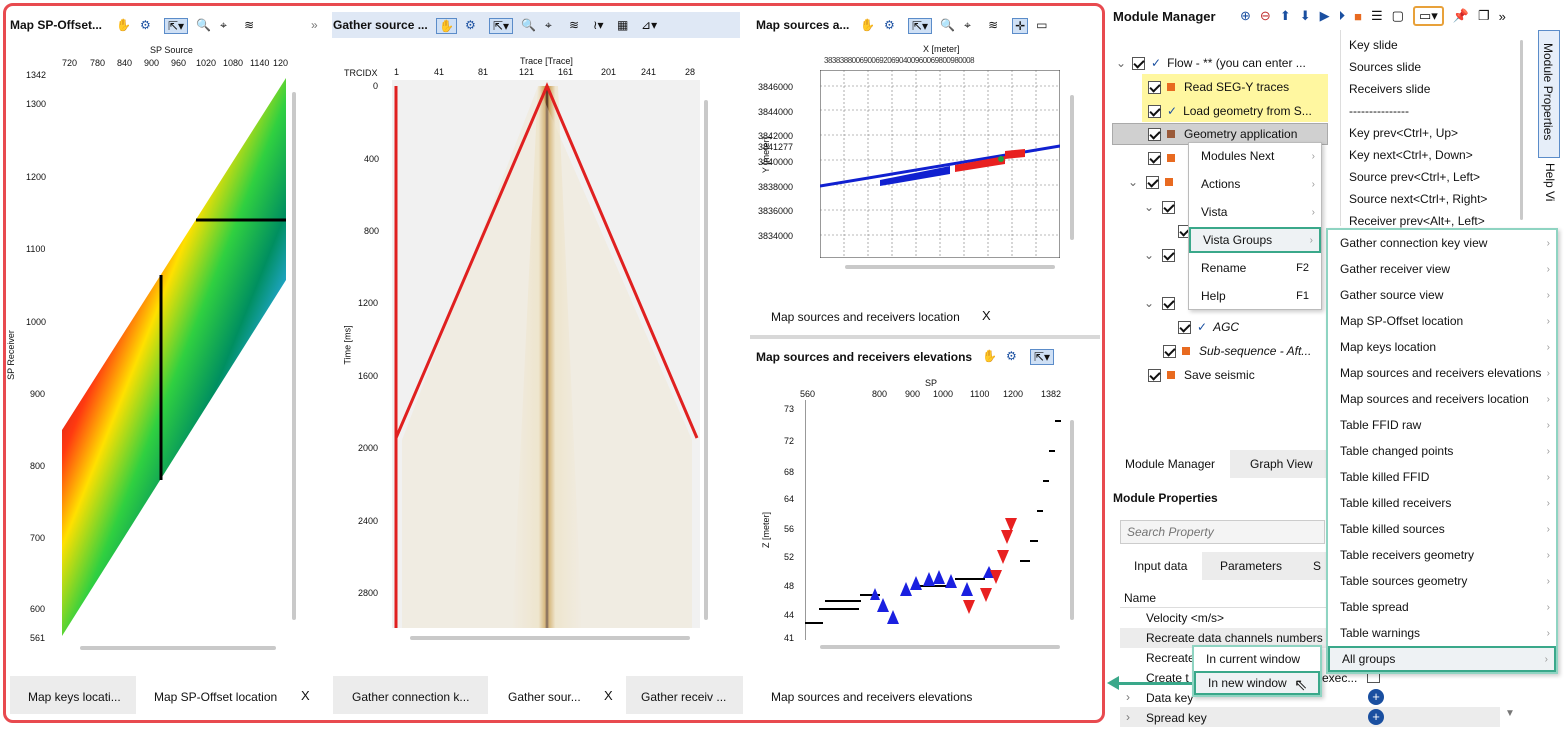 This screenshot has height=732, width=1565. I want to click on vista-group-item: Table sources geometry ›, so click(1442, 581).